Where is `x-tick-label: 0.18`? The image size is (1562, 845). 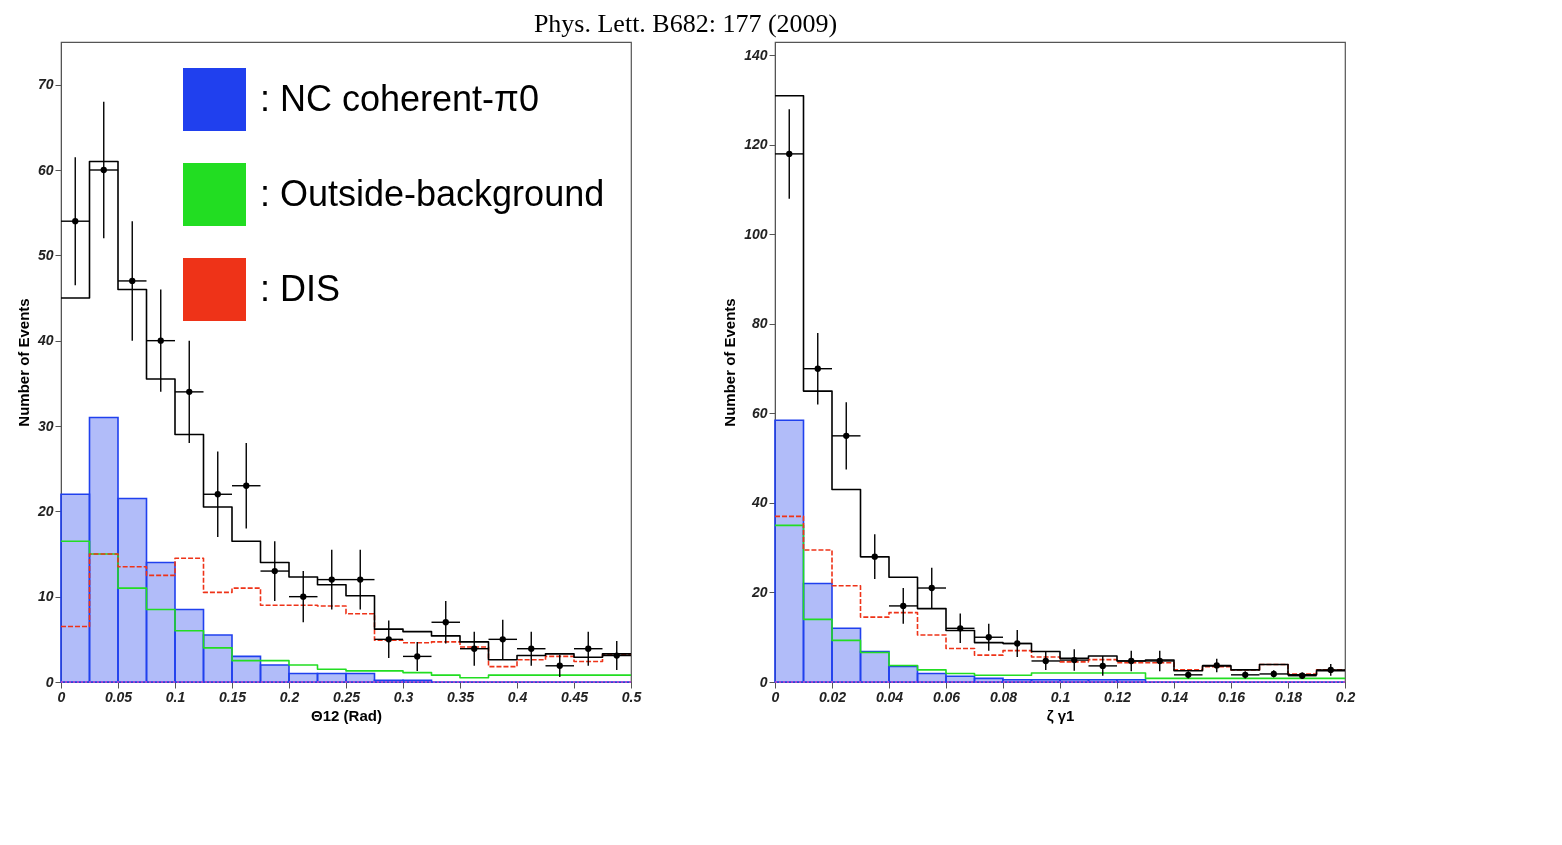 x-tick-label: 0.18 is located at coordinates (1288, 696).